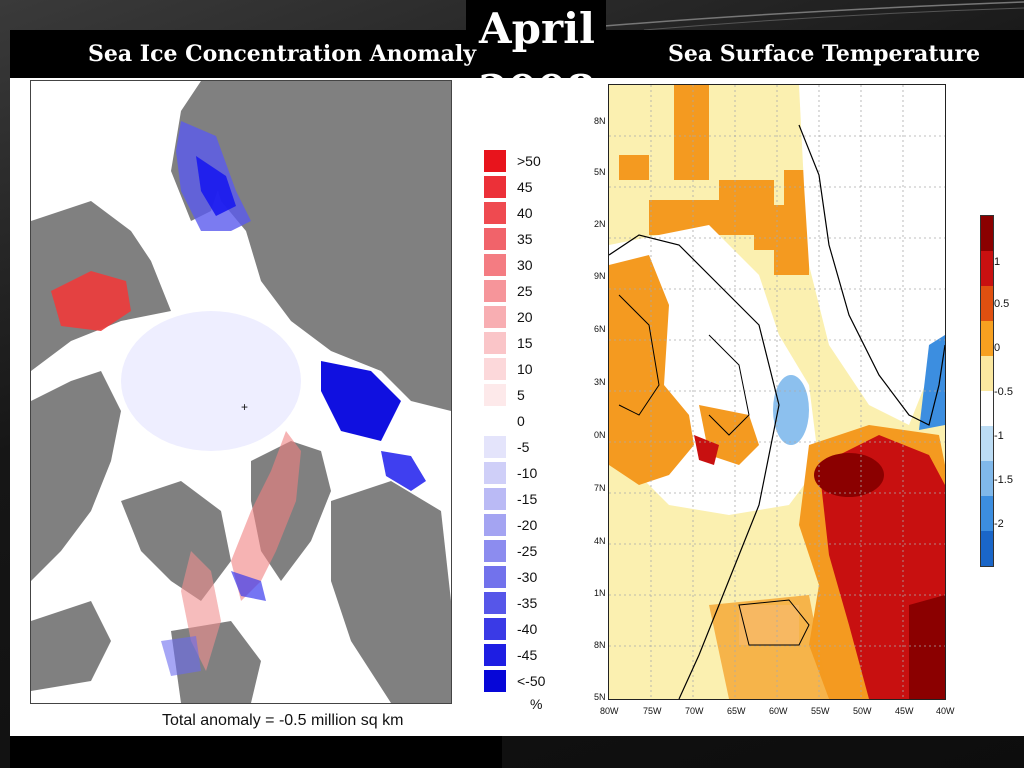 The height and width of the screenshot is (768, 1024). I want to click on legend-label: <-50, so click(531, 681).